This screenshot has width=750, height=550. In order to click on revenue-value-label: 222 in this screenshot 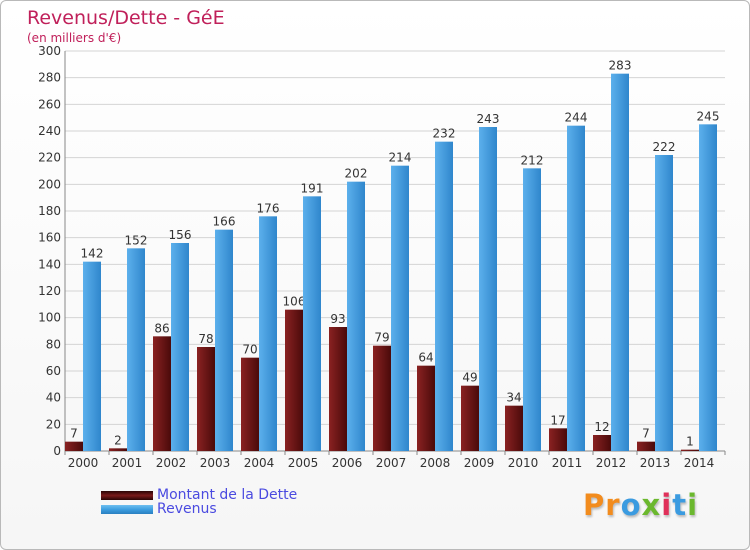, I will do `click(664, 147)`.